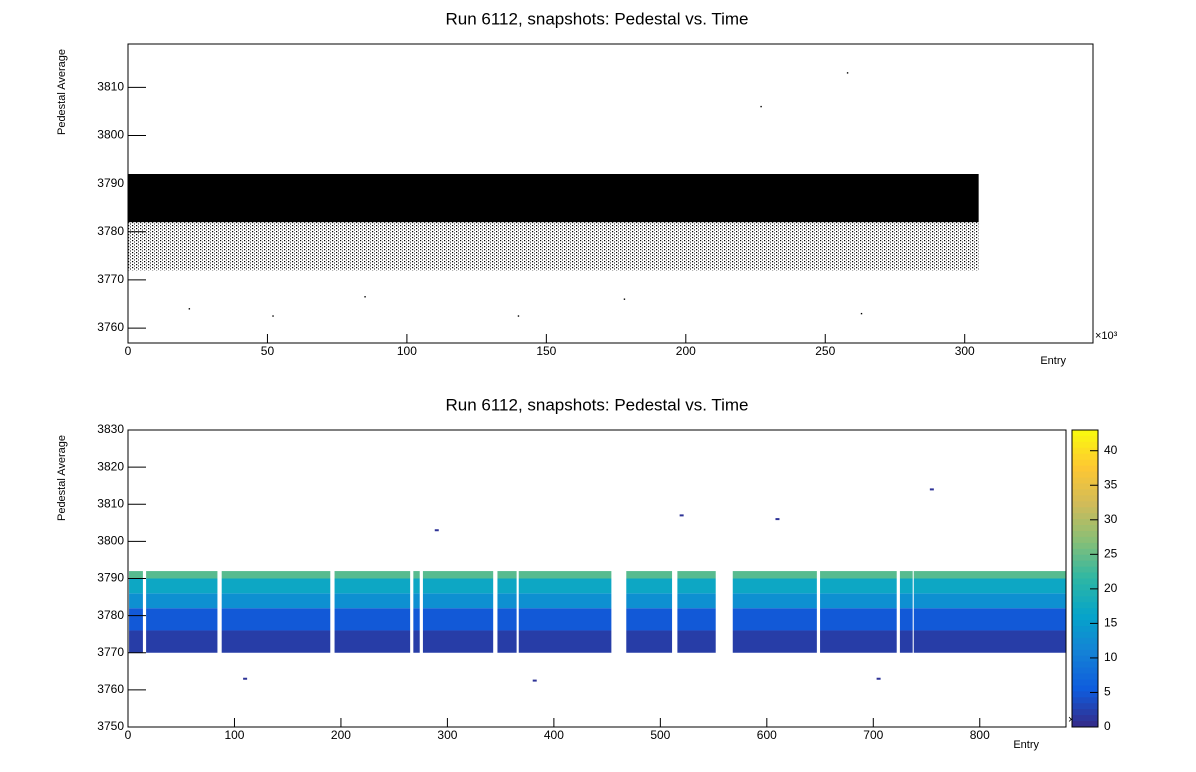 This screenshot has height=772, width=1196. Describe the element at coordinates (980, 735) in the screenshot. I see `x-tick-label: 800` at that location.